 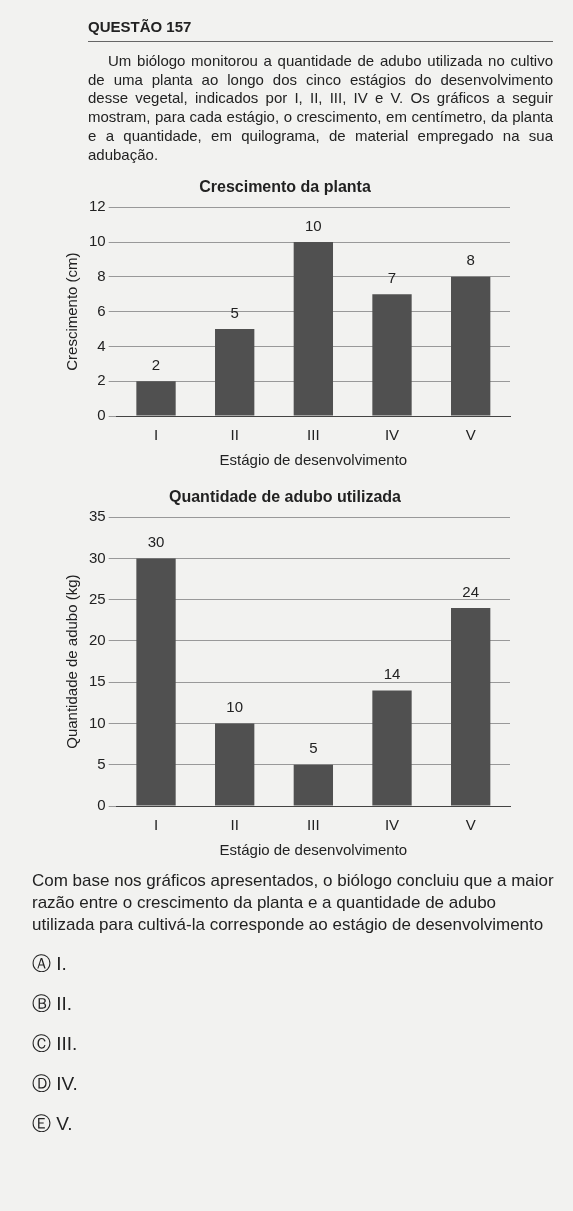 What do you see at coordinates (50, 963) in the screenshot?
I see `text: Ⓐ I.` at bounding box center [50, 963].